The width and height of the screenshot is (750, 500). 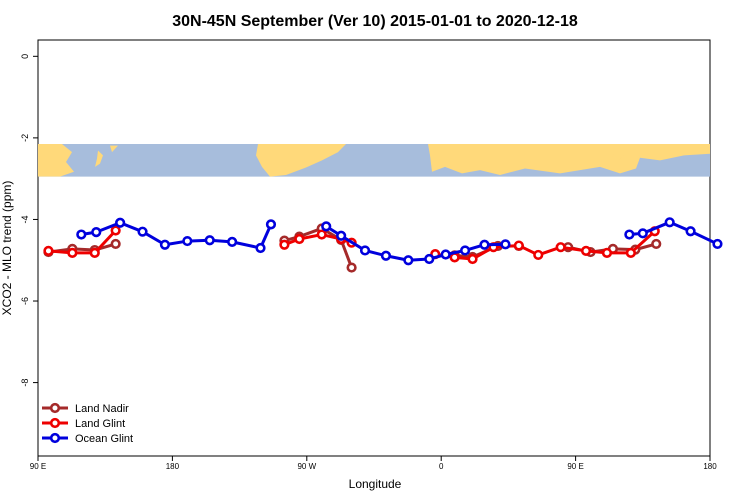 I want to click on y-tick-label: -6, so click(x=25, y=301).